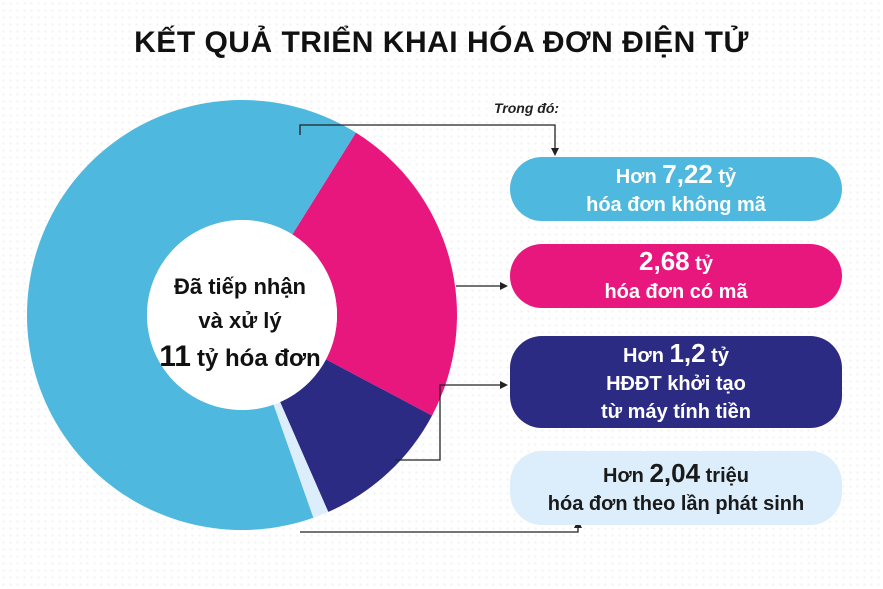  I want to click on callout-unit: triệu, so click(724, 475).